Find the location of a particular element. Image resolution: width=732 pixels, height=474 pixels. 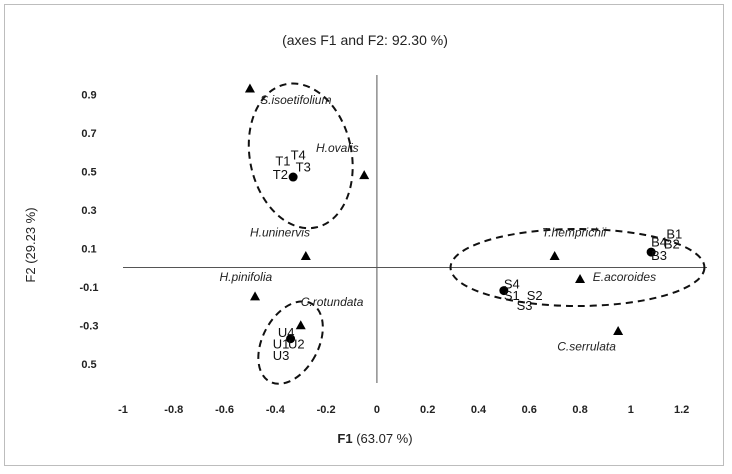

x-tick-label: 0 is located at coordinates (377, 410).